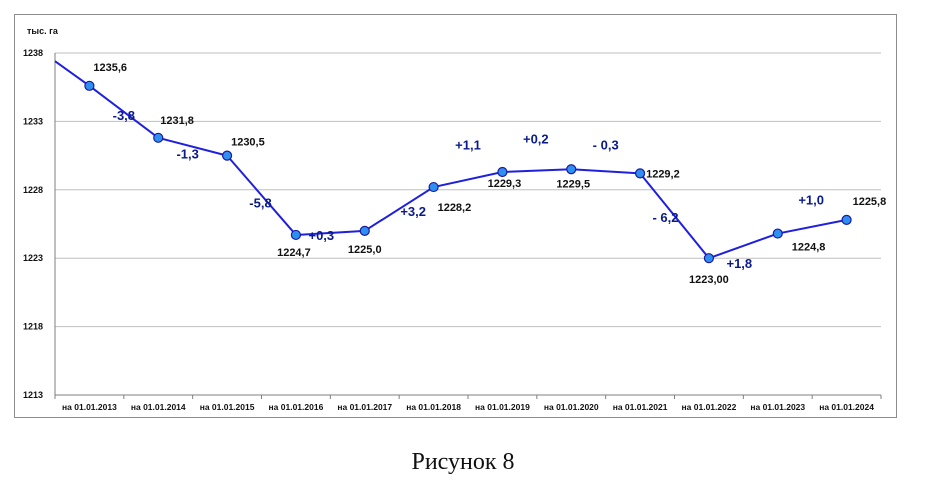  What do you see at coordinates (321, 235) in the screenshot?
I see `change-label: +0,3` at bounding box center [321, 235].